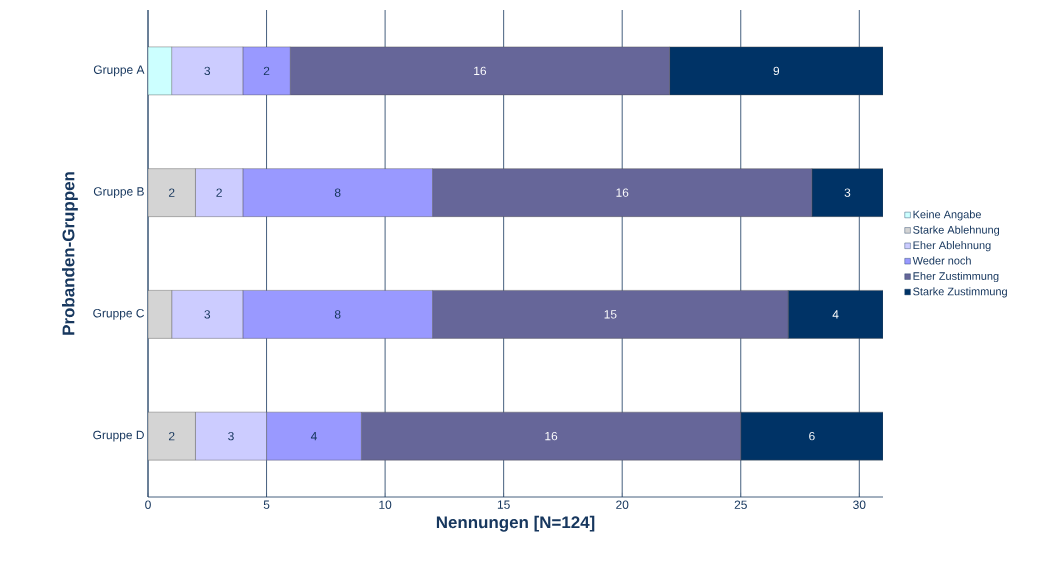 This screenshot has width=1056, height=564. I want to click on x-tick-label: 0, so click(148, 504).